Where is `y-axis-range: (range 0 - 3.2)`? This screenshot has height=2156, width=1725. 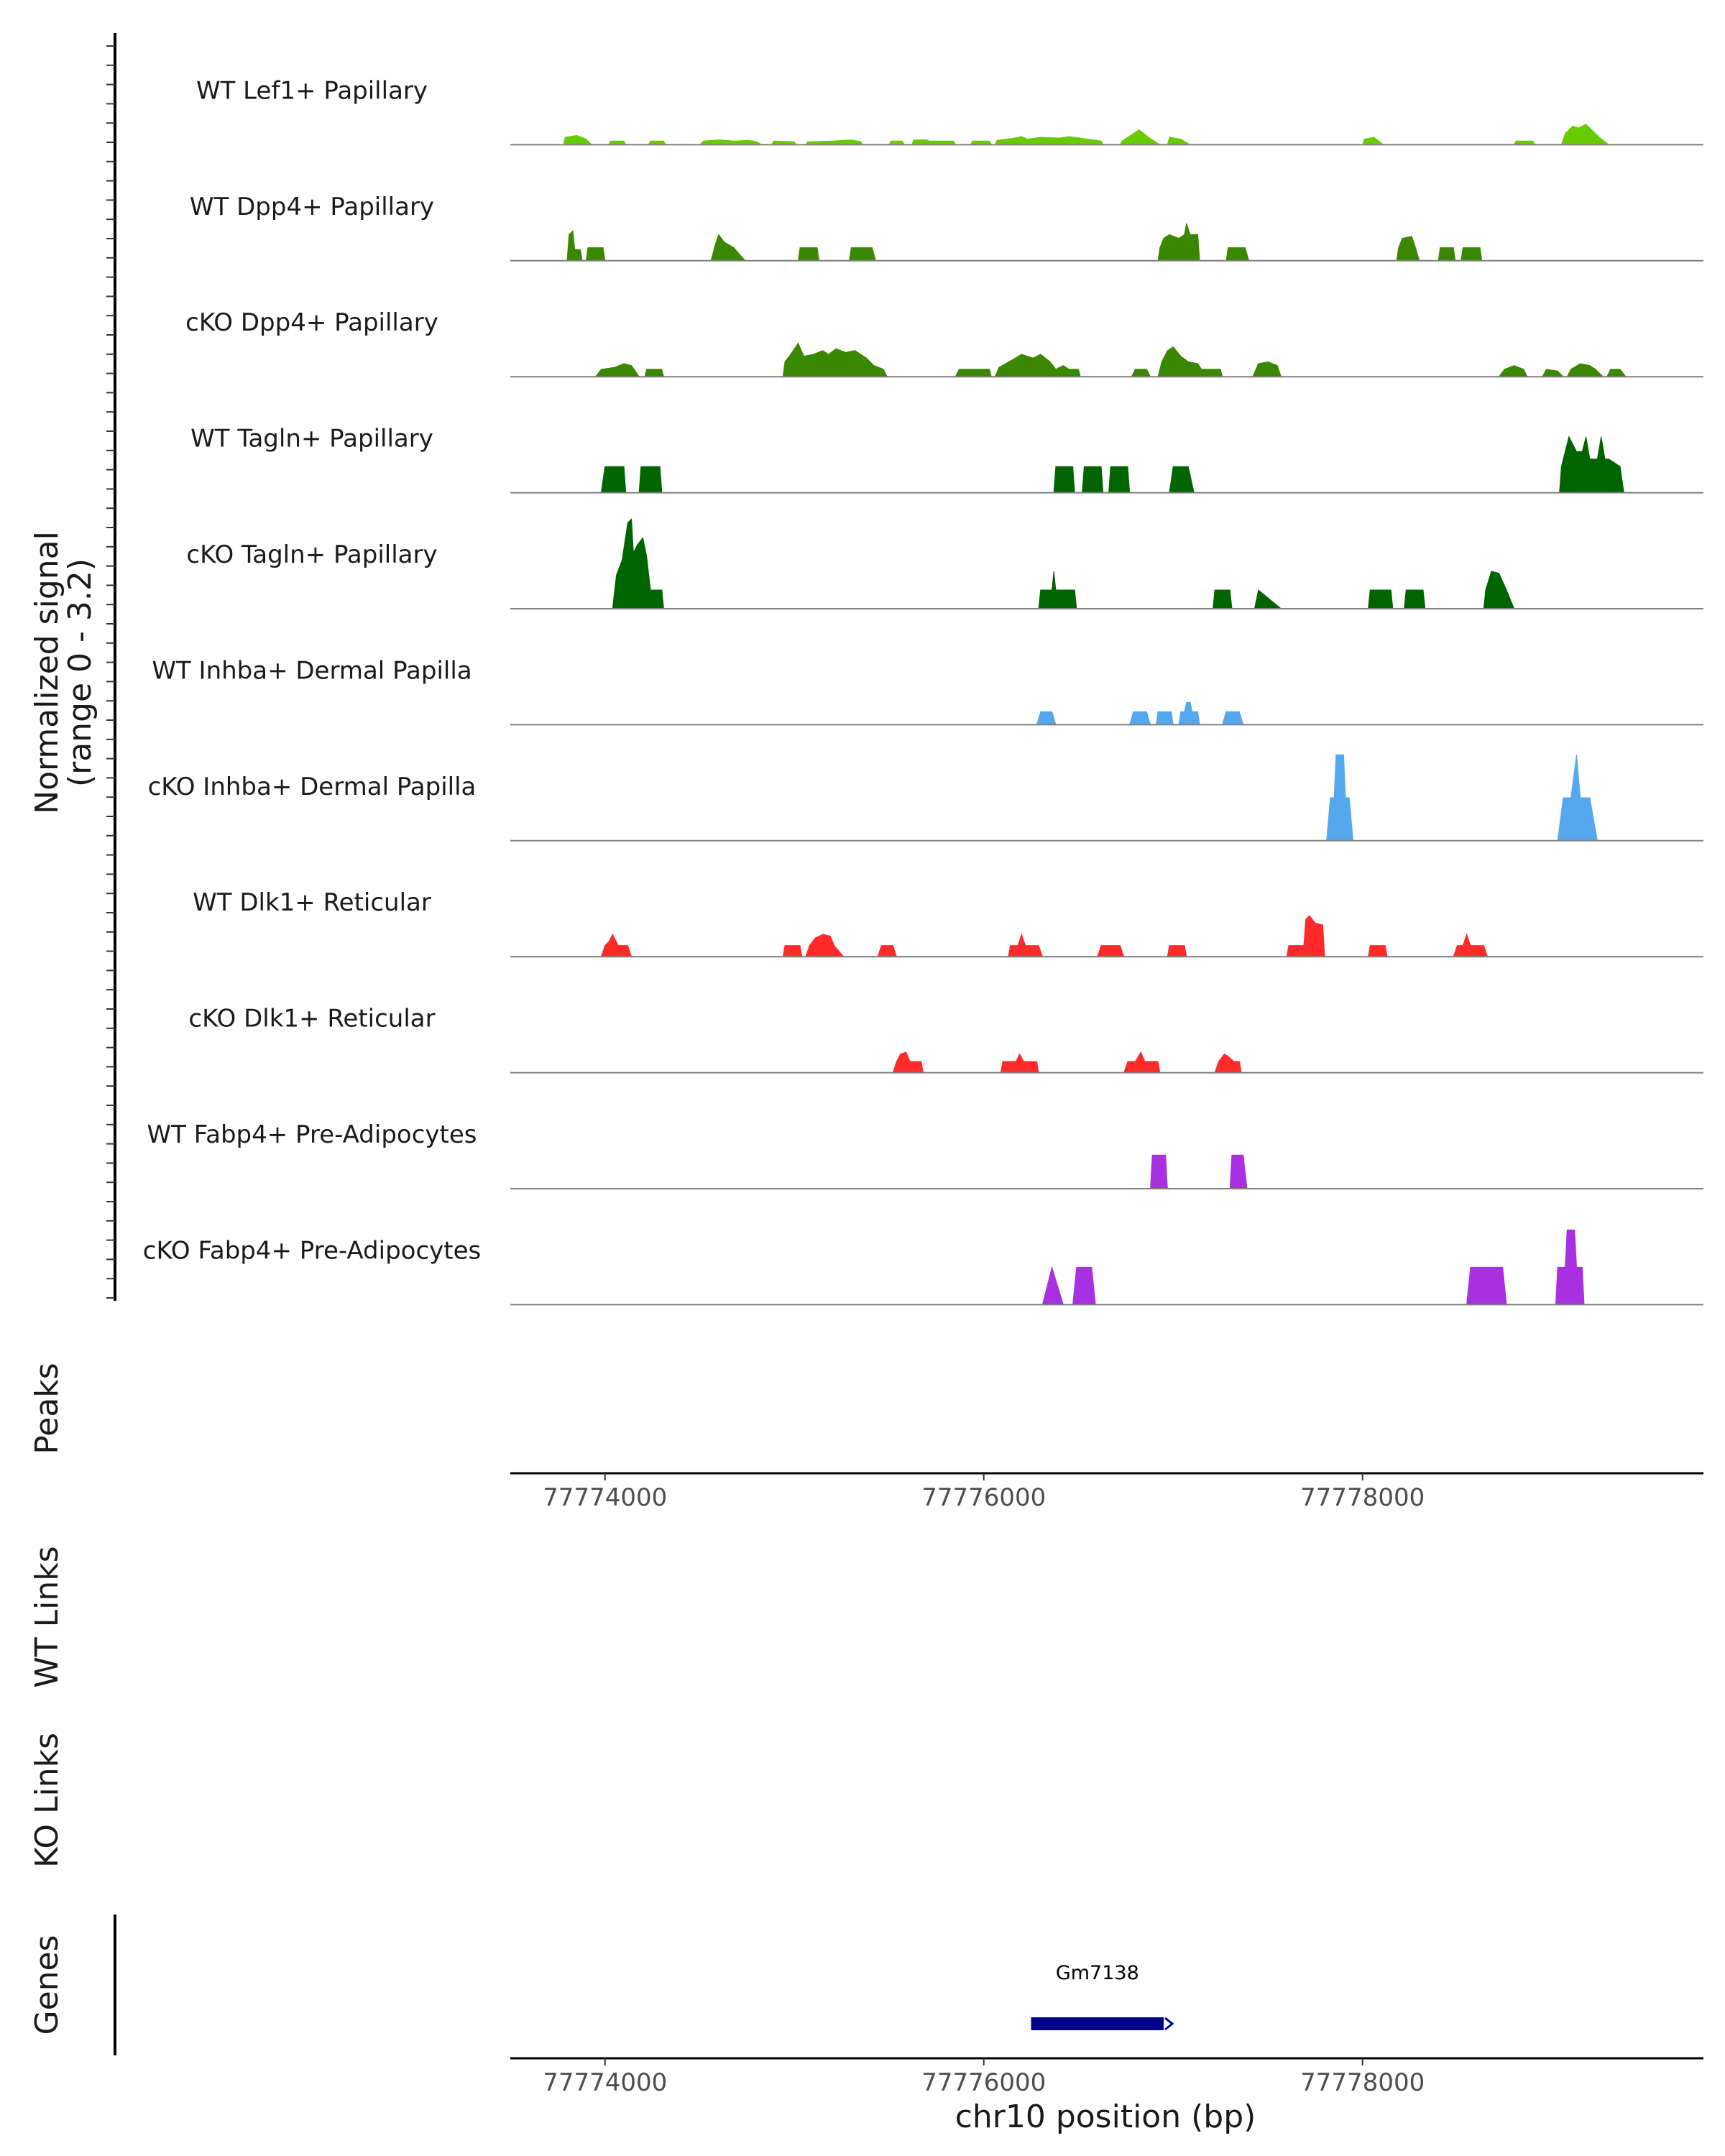 y-axis-range: (range 0 - 3.2) is located at coordinates (80, 673).